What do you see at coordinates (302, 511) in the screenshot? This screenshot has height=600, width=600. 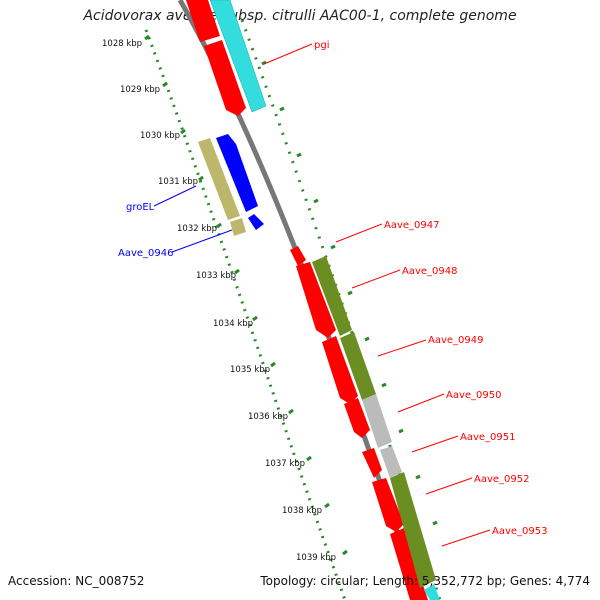 I see `ruler-tick-label: 1038 kbp` at bounding box center [302, 511].